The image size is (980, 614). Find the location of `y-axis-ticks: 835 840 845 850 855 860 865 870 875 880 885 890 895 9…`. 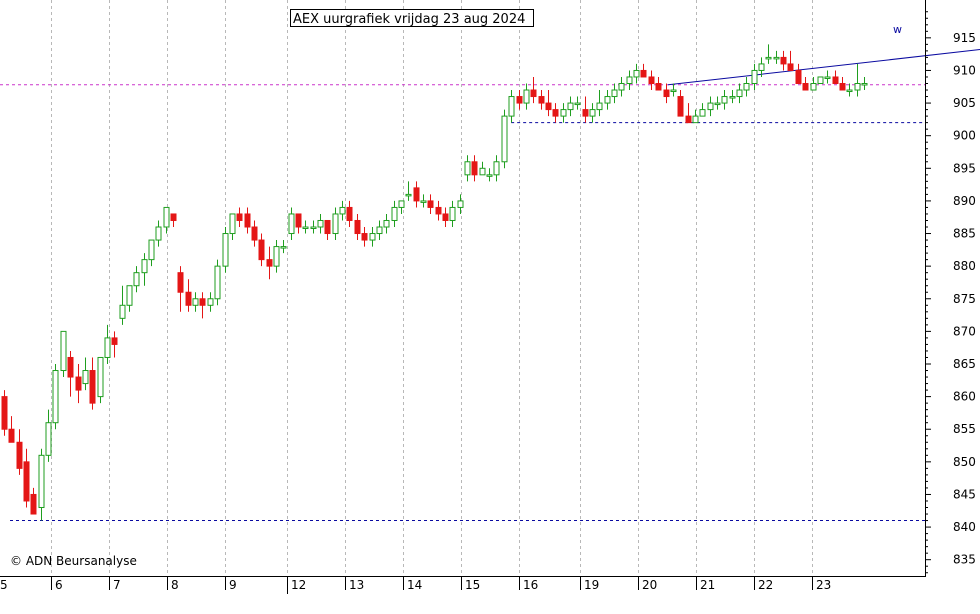

y-axis-ticks: 835 840 845 850 855 860 865 870 875 880 885 890 895 9… is located at coordinates (950, 292).